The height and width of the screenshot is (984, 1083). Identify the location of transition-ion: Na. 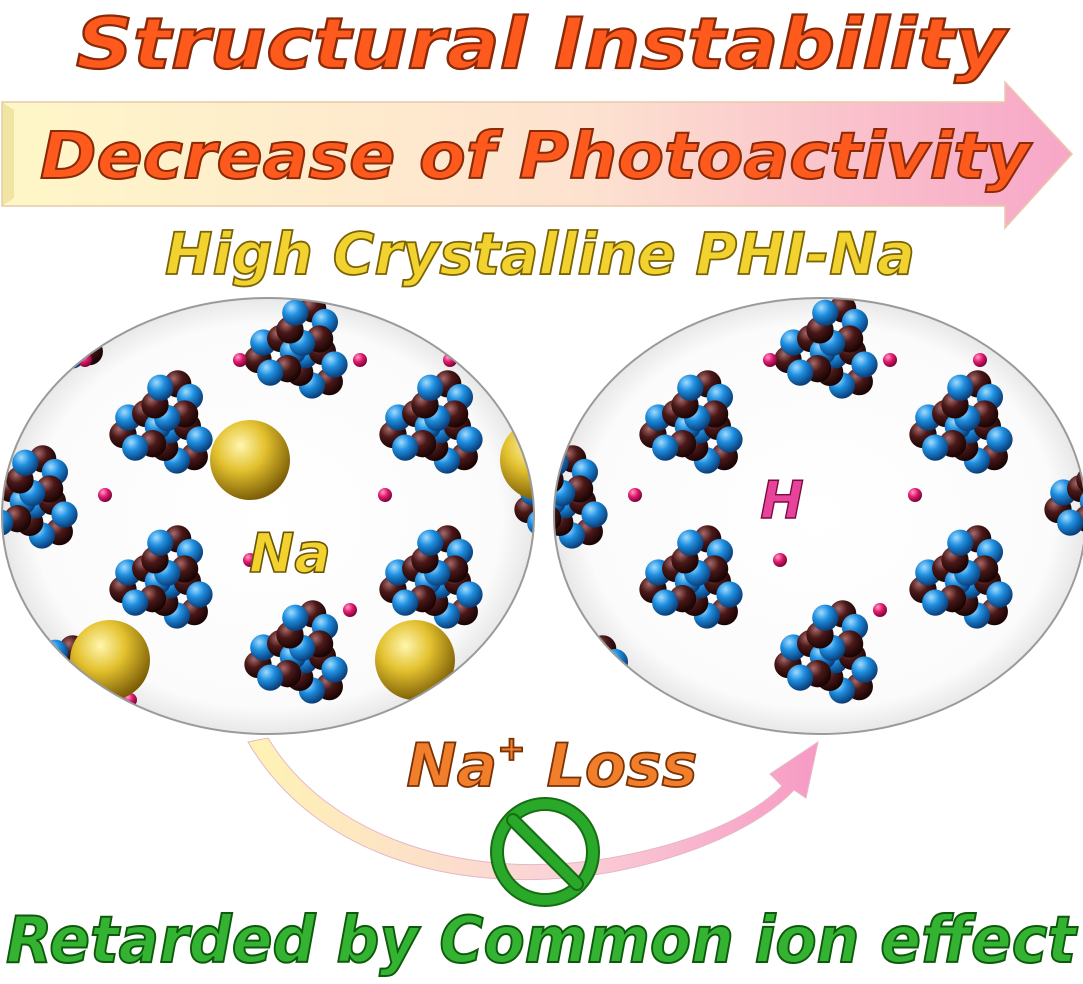
(452, 766).